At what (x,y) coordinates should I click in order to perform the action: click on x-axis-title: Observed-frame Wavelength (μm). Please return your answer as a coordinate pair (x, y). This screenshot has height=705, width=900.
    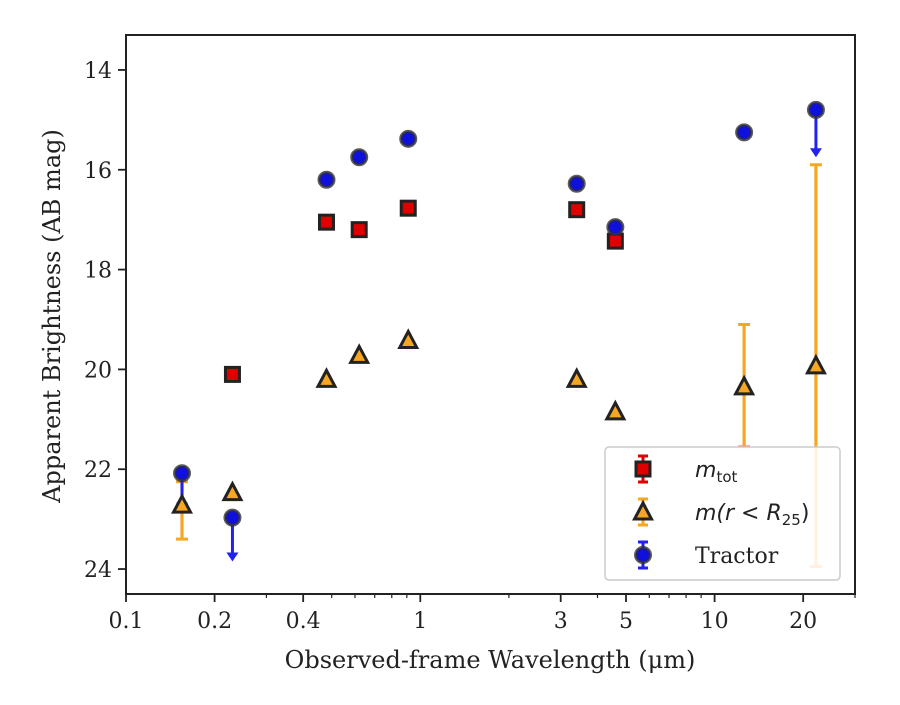
    Looking at the image, I should click on (490, 660).